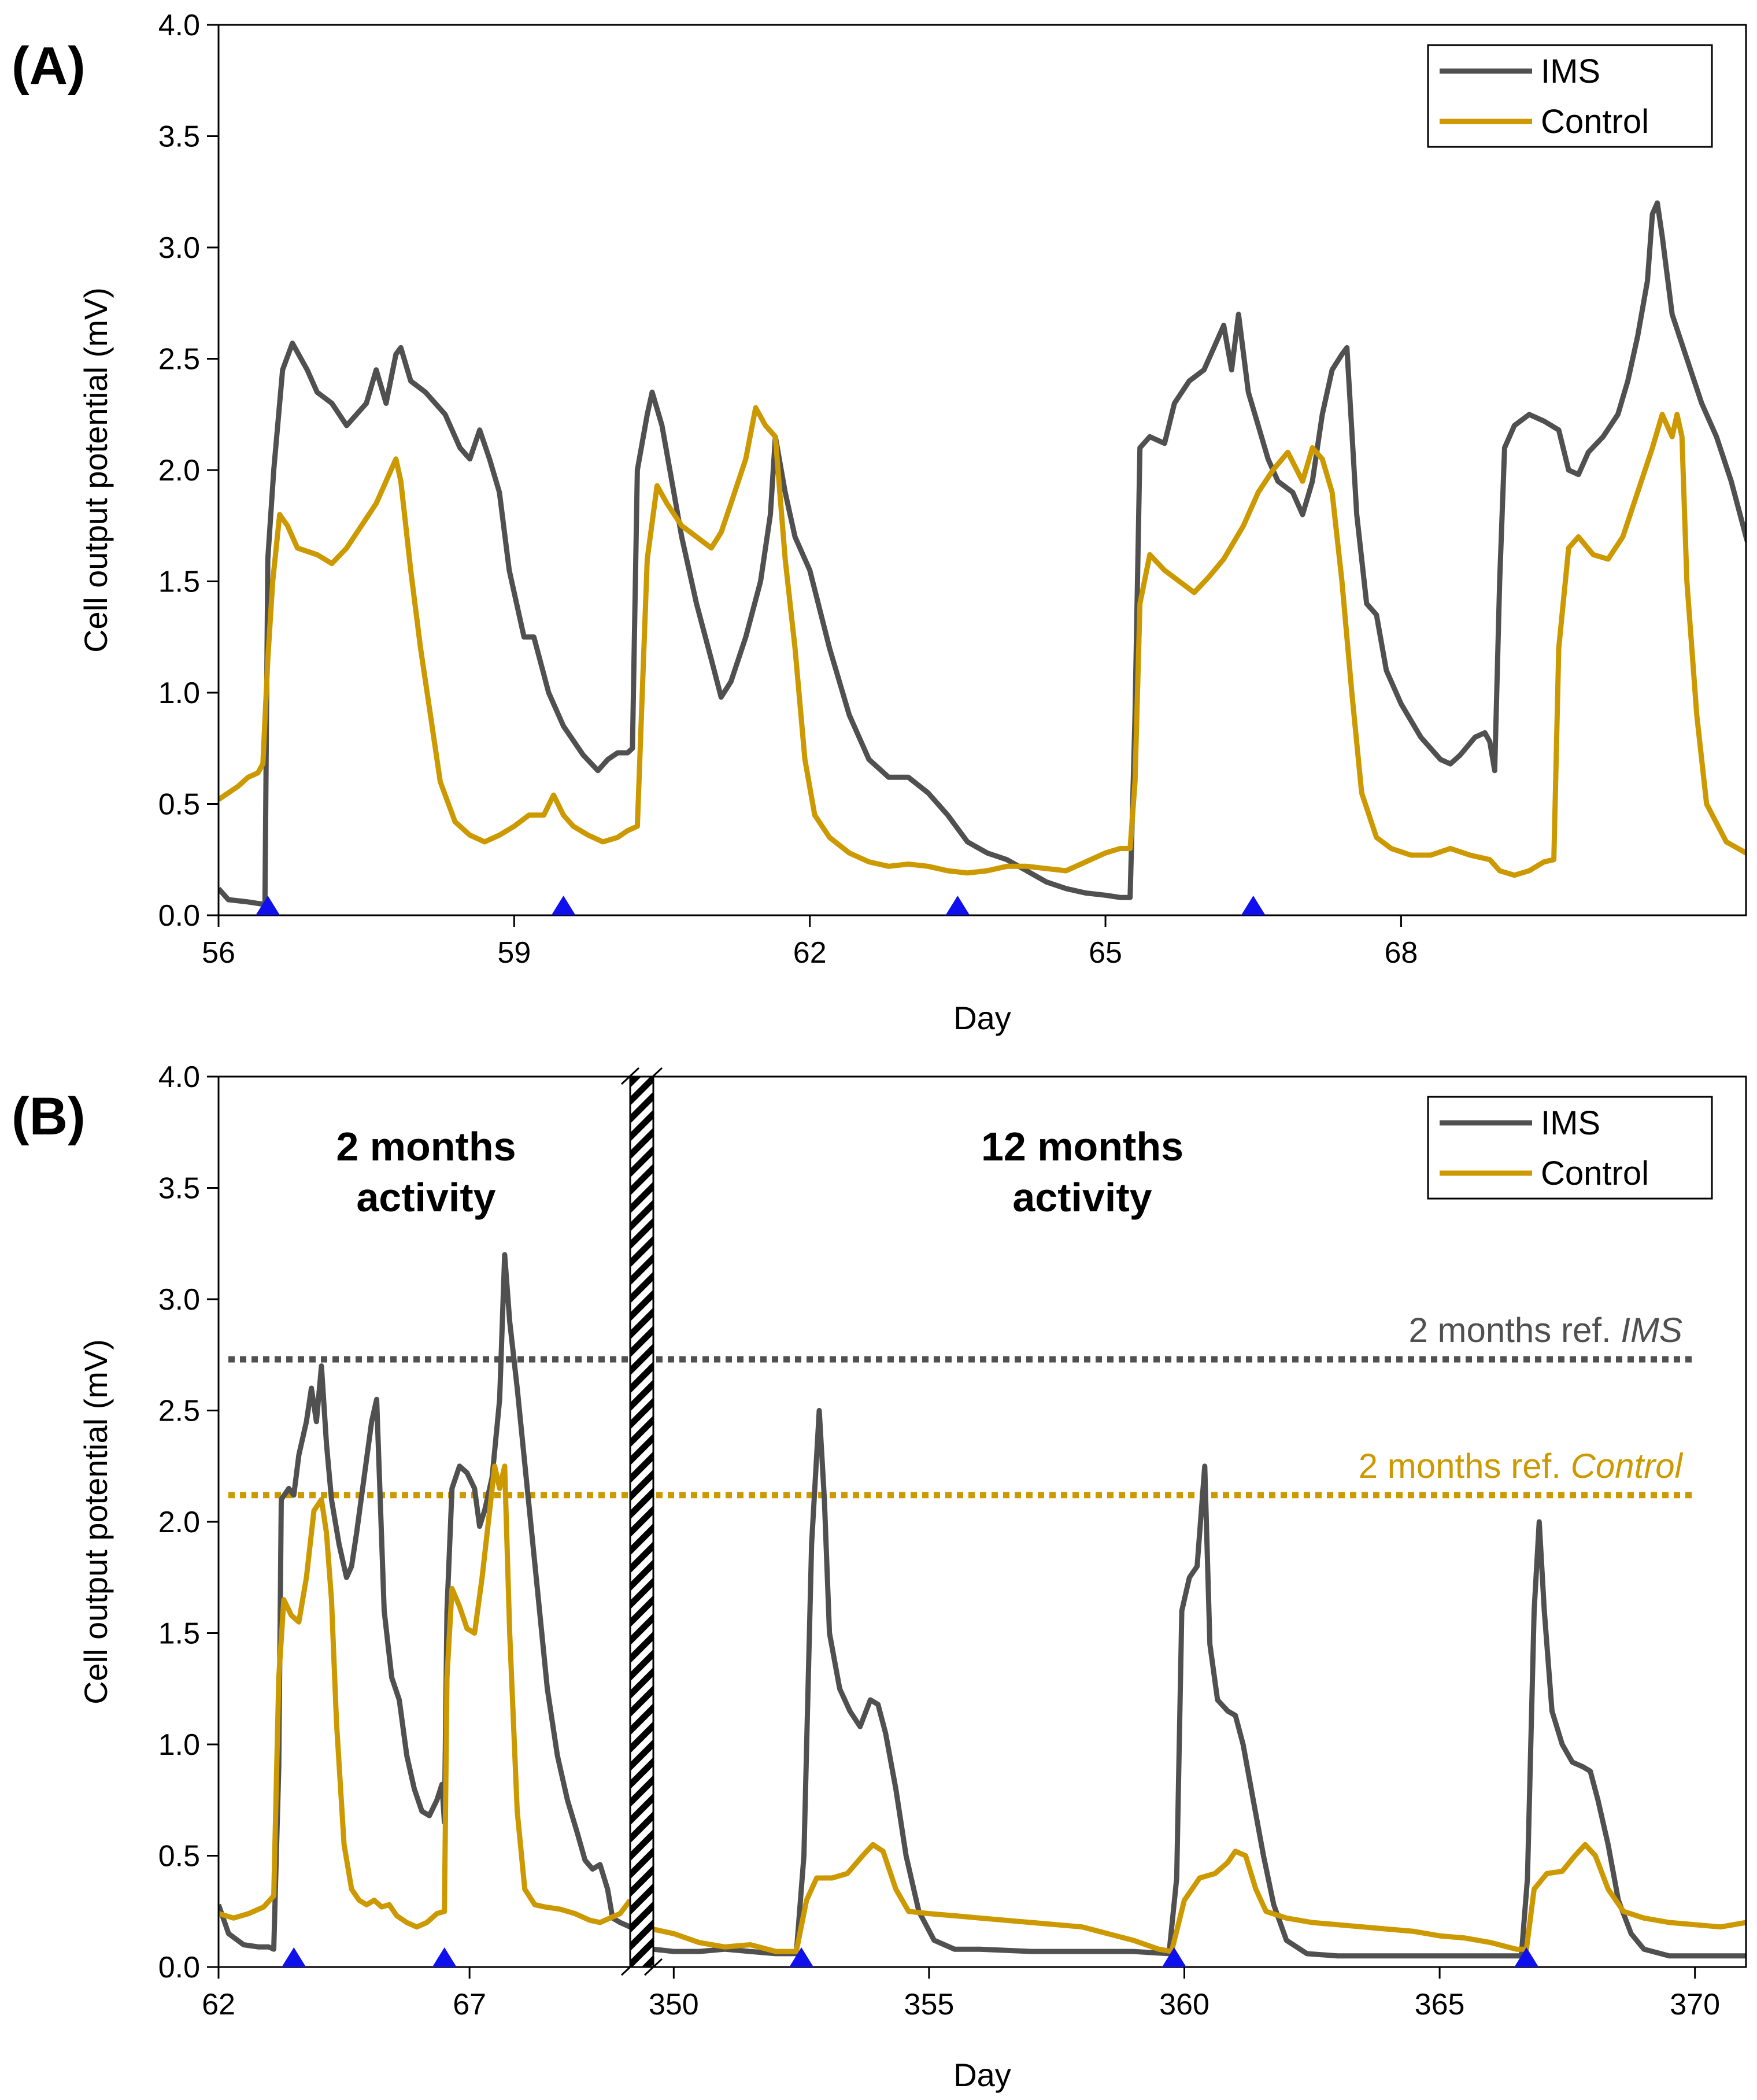  I want to click on x-tick-label: 65, so click(1105, 953).